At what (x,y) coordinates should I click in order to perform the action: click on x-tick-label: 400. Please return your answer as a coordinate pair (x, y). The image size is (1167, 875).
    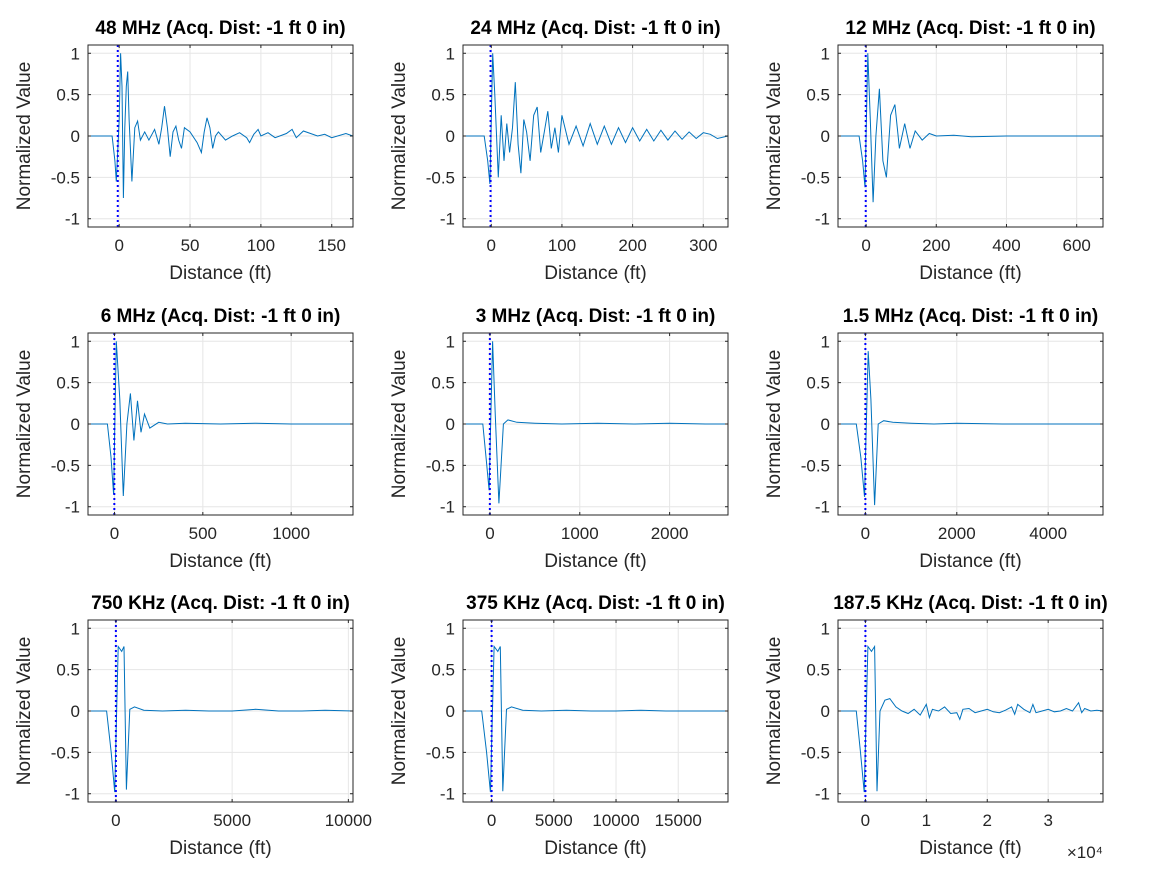
    Looking at the image, I should click on (1006, 245).